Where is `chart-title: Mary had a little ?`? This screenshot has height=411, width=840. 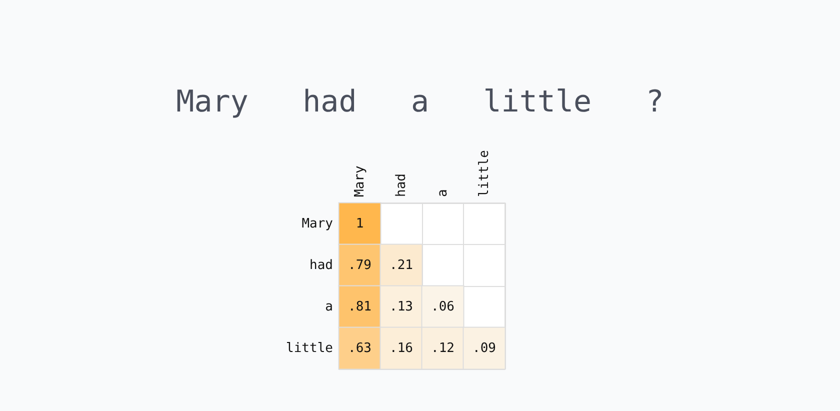 chart-title: Mary had a little ? is located at coordinates (420, 102).